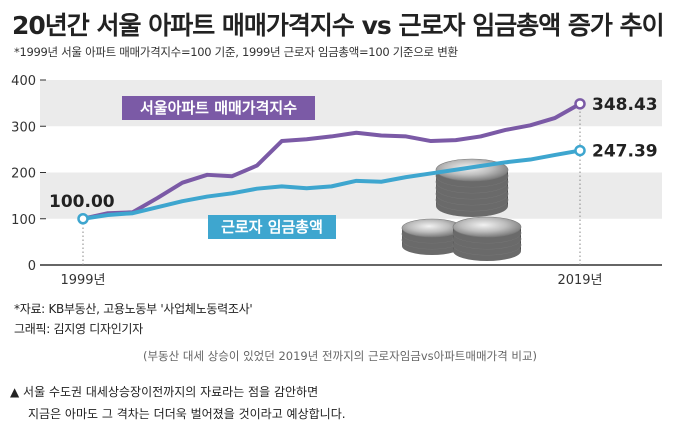 The height and width of the screenshot is (437, 680). I want to click on comment-line-2: 지금은 아마도 그 격차는 더더욱 벌어졌을 것이라고 예상합니다., so click(187, 414).